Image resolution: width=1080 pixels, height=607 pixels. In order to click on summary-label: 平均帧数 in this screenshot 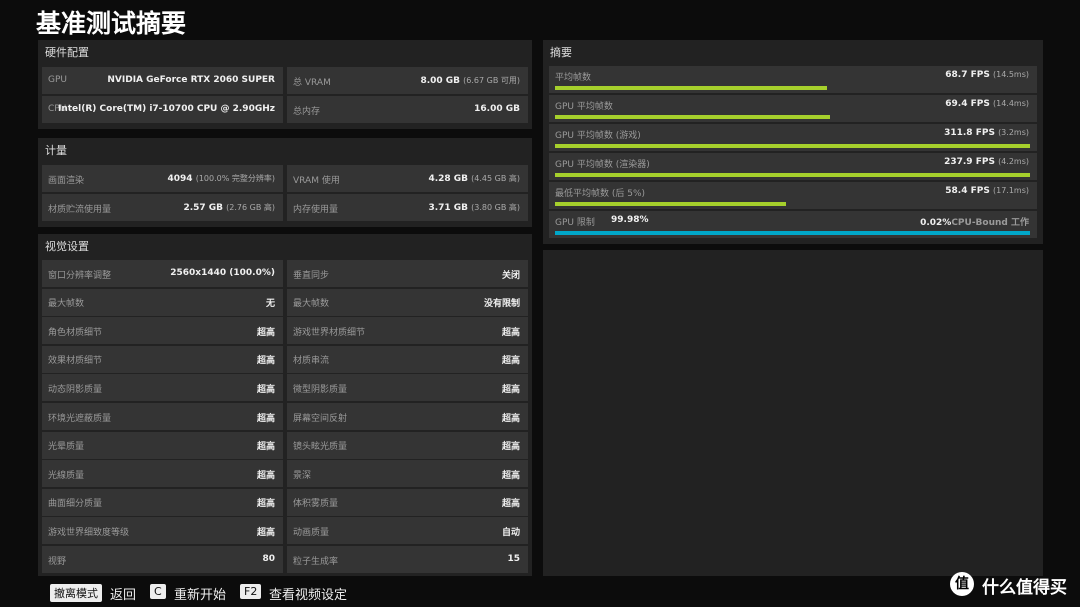, I will do `click(573, 78)`.